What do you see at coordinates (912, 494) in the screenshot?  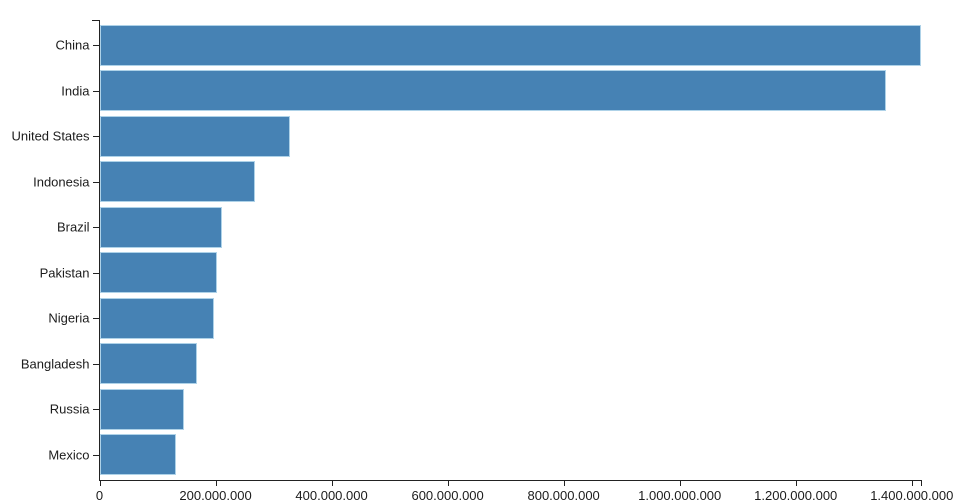 I see `x-tick-label: 1,400,000,000` at bounding box center [912, 494].